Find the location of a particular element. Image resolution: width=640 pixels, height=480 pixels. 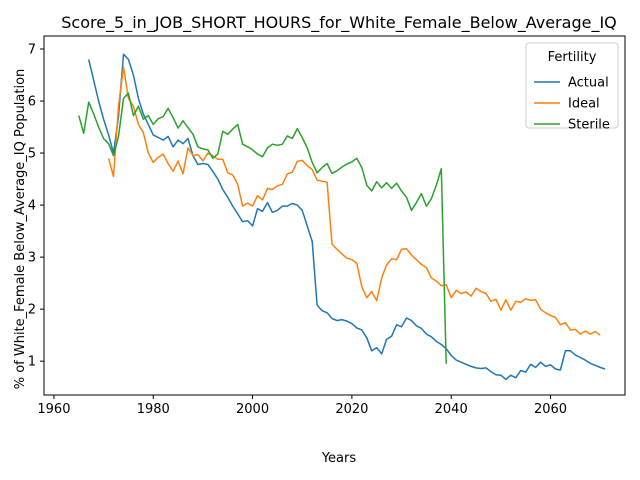

x-axis: 1960 1980 2000 2020 2040 2060 is located at coordinates (302, 406).